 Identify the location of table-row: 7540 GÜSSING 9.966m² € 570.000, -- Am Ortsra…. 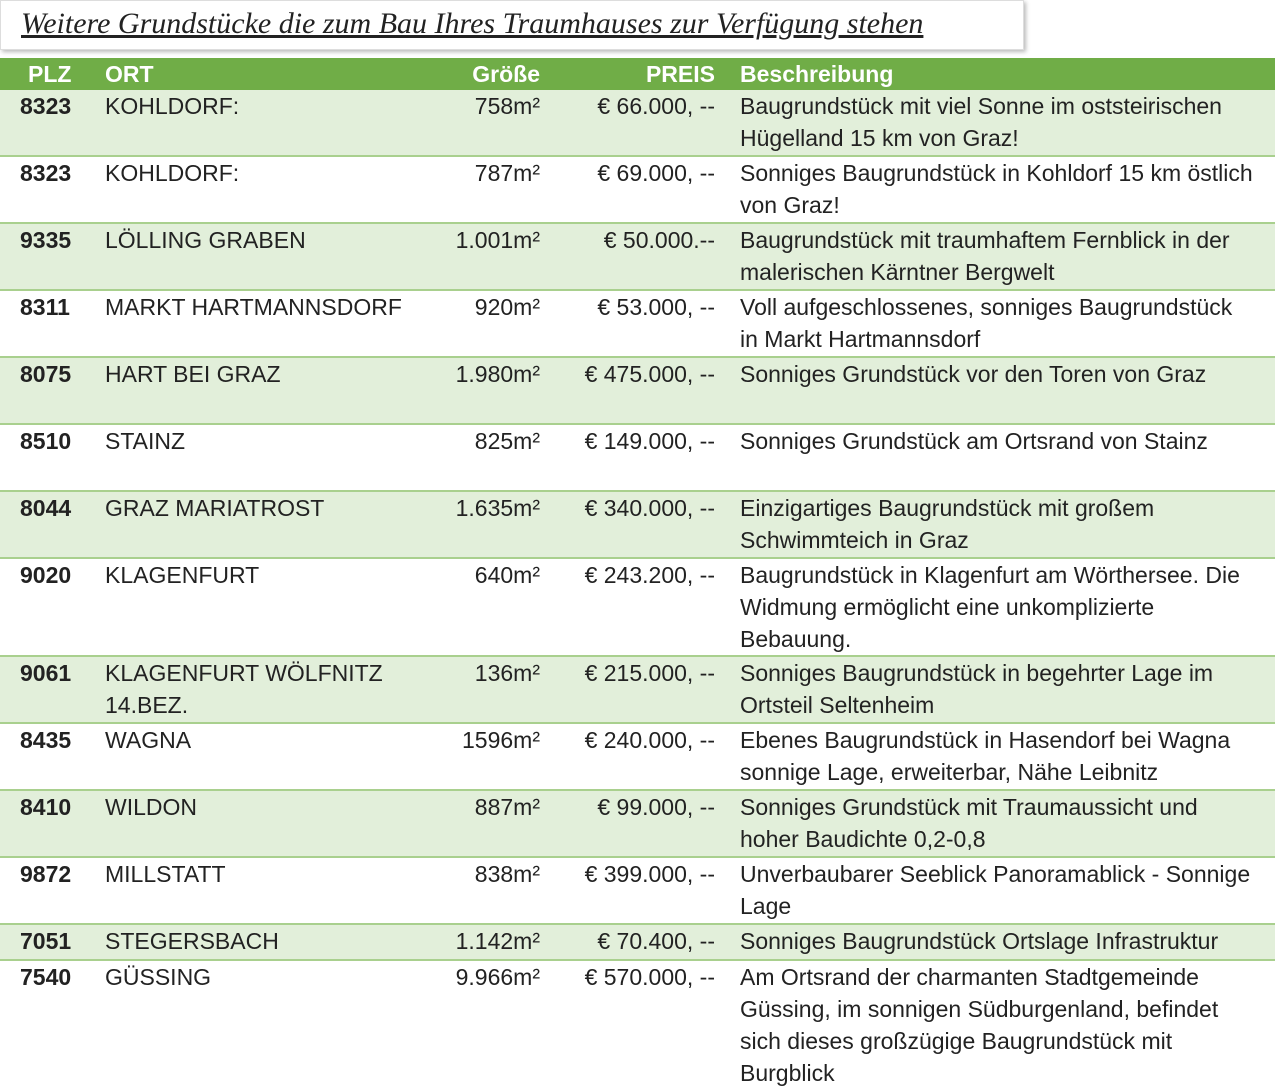
(637, 1024).